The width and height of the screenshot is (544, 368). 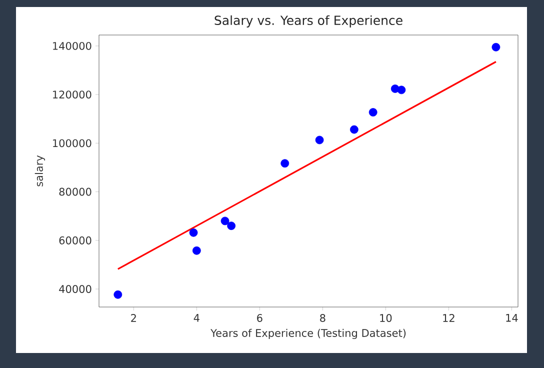 What do you see at coordinates (75, 192) in the screenshot?
I see `y-tick-label: 80000` at bounding box center [75, 192].